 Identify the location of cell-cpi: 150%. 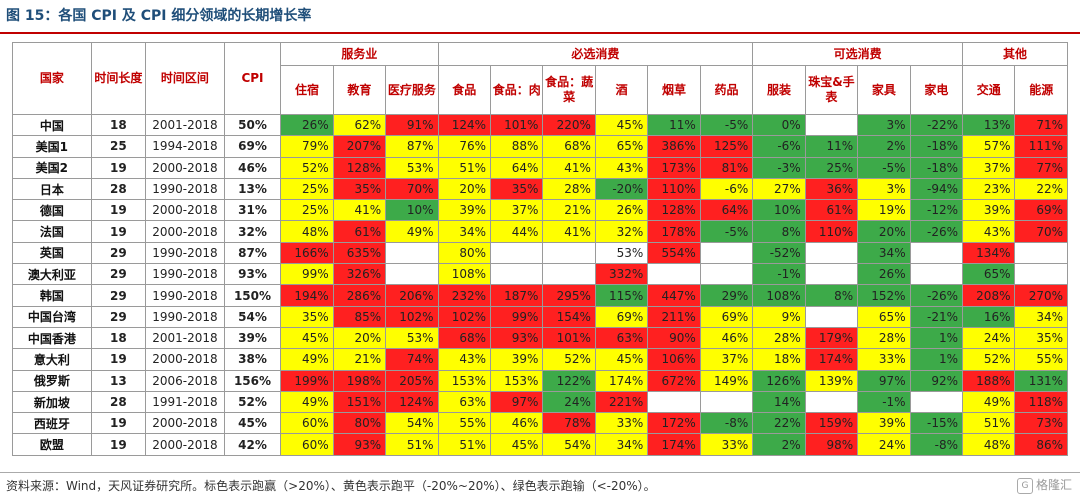
(252, 295).